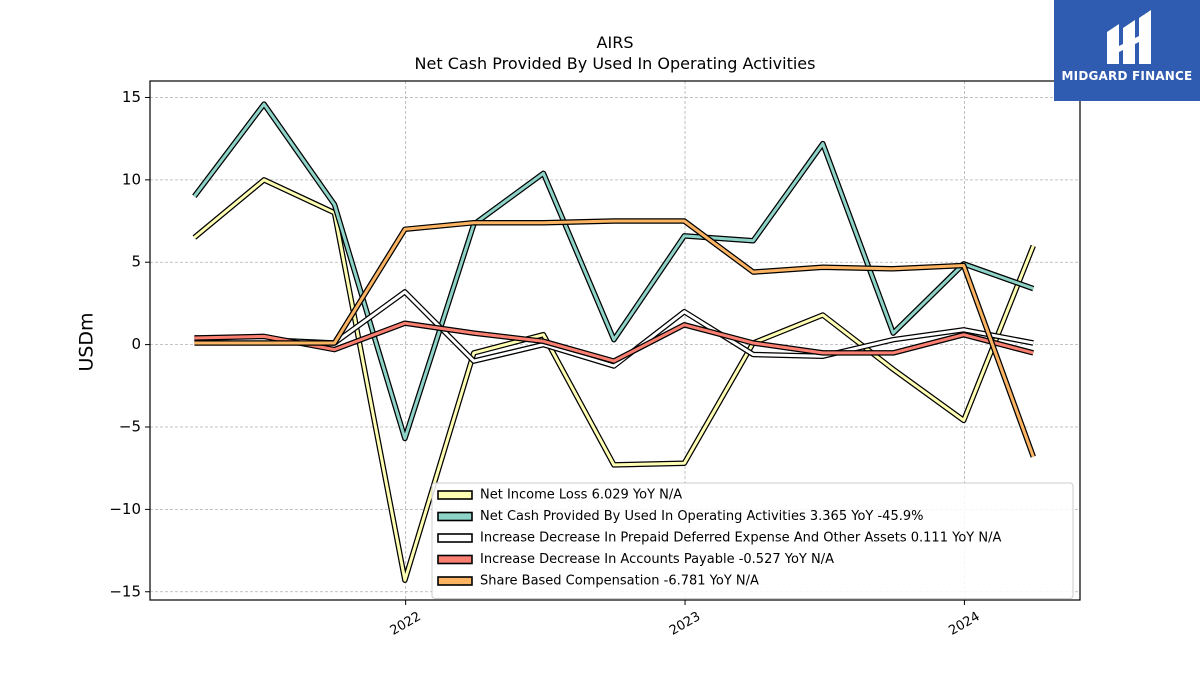  I want to click on series-4-line, so click(614, 342).